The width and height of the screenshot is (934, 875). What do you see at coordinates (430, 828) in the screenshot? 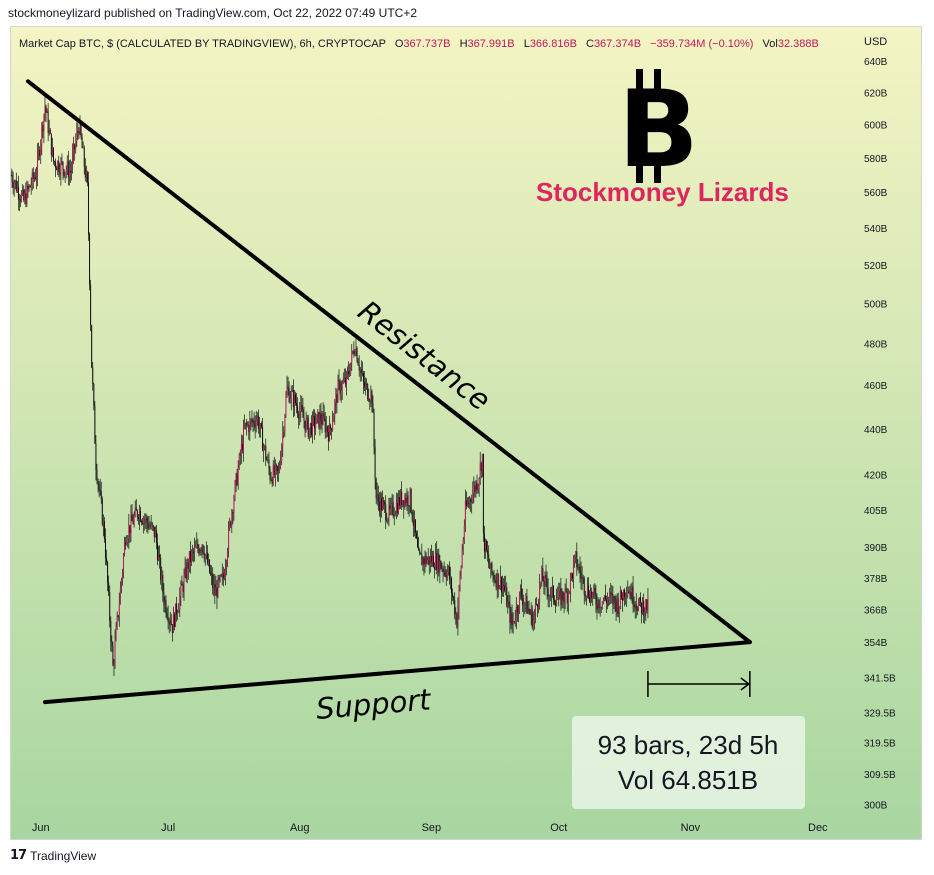
I see `time-axis: Jun Jul Aug Sep Oct Nov Dec` at bounding box center [430, 828].